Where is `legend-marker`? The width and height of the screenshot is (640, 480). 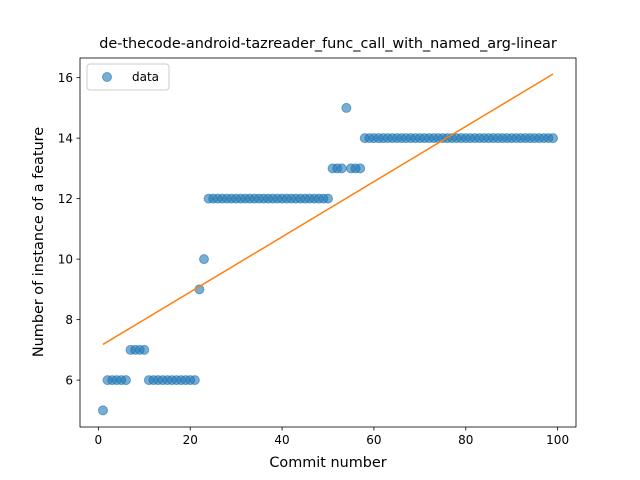
legend-marker is located at coordinates (107, 77).